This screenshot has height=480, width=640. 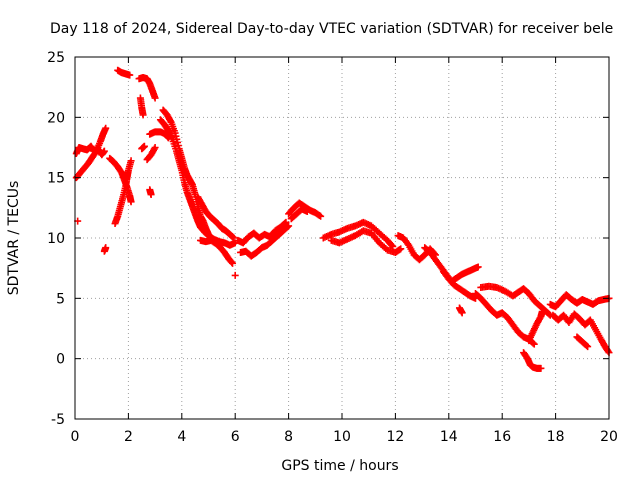 I want to click on x-tick-label: 20, so click(x=609, y=437).